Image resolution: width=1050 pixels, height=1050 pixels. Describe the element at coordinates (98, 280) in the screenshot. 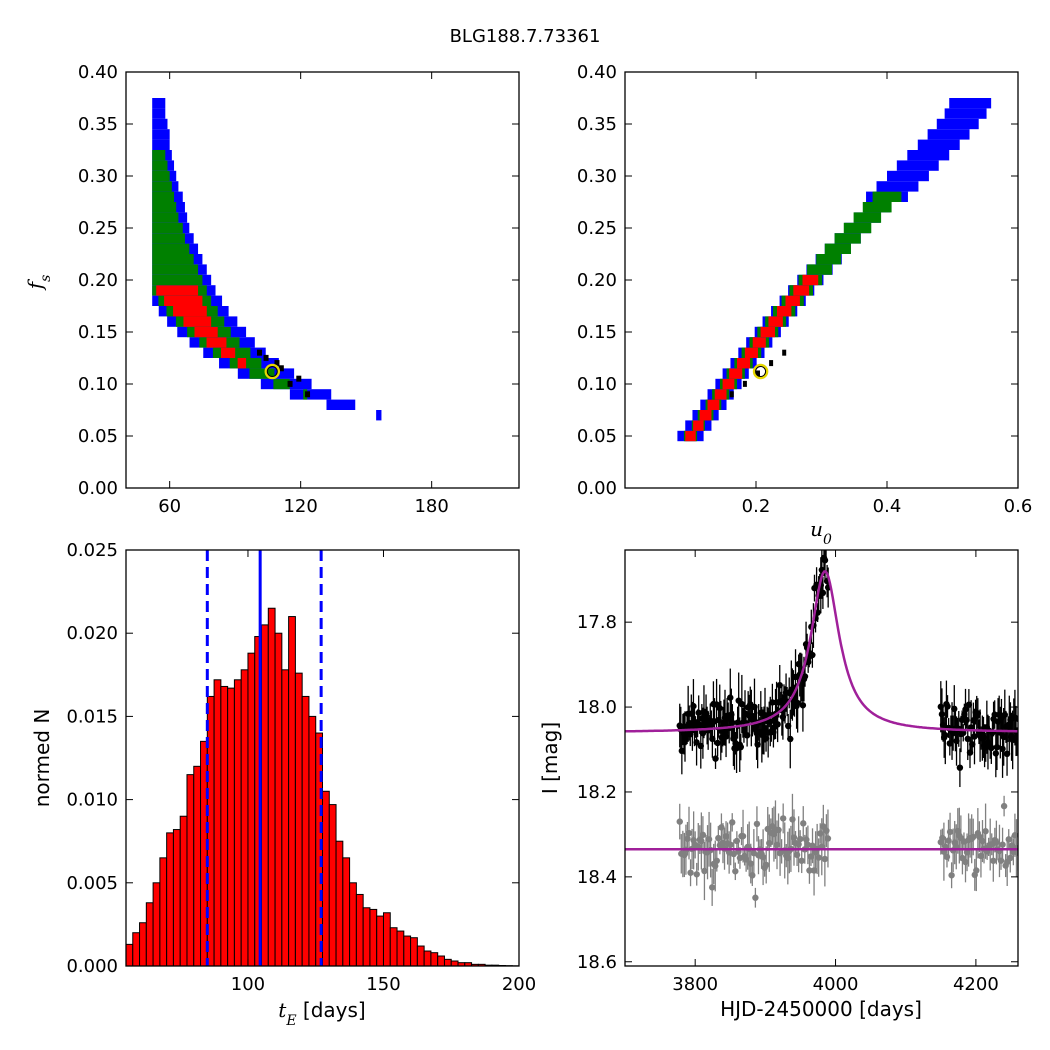

I see `y-tick-label: 0.20` at that location.